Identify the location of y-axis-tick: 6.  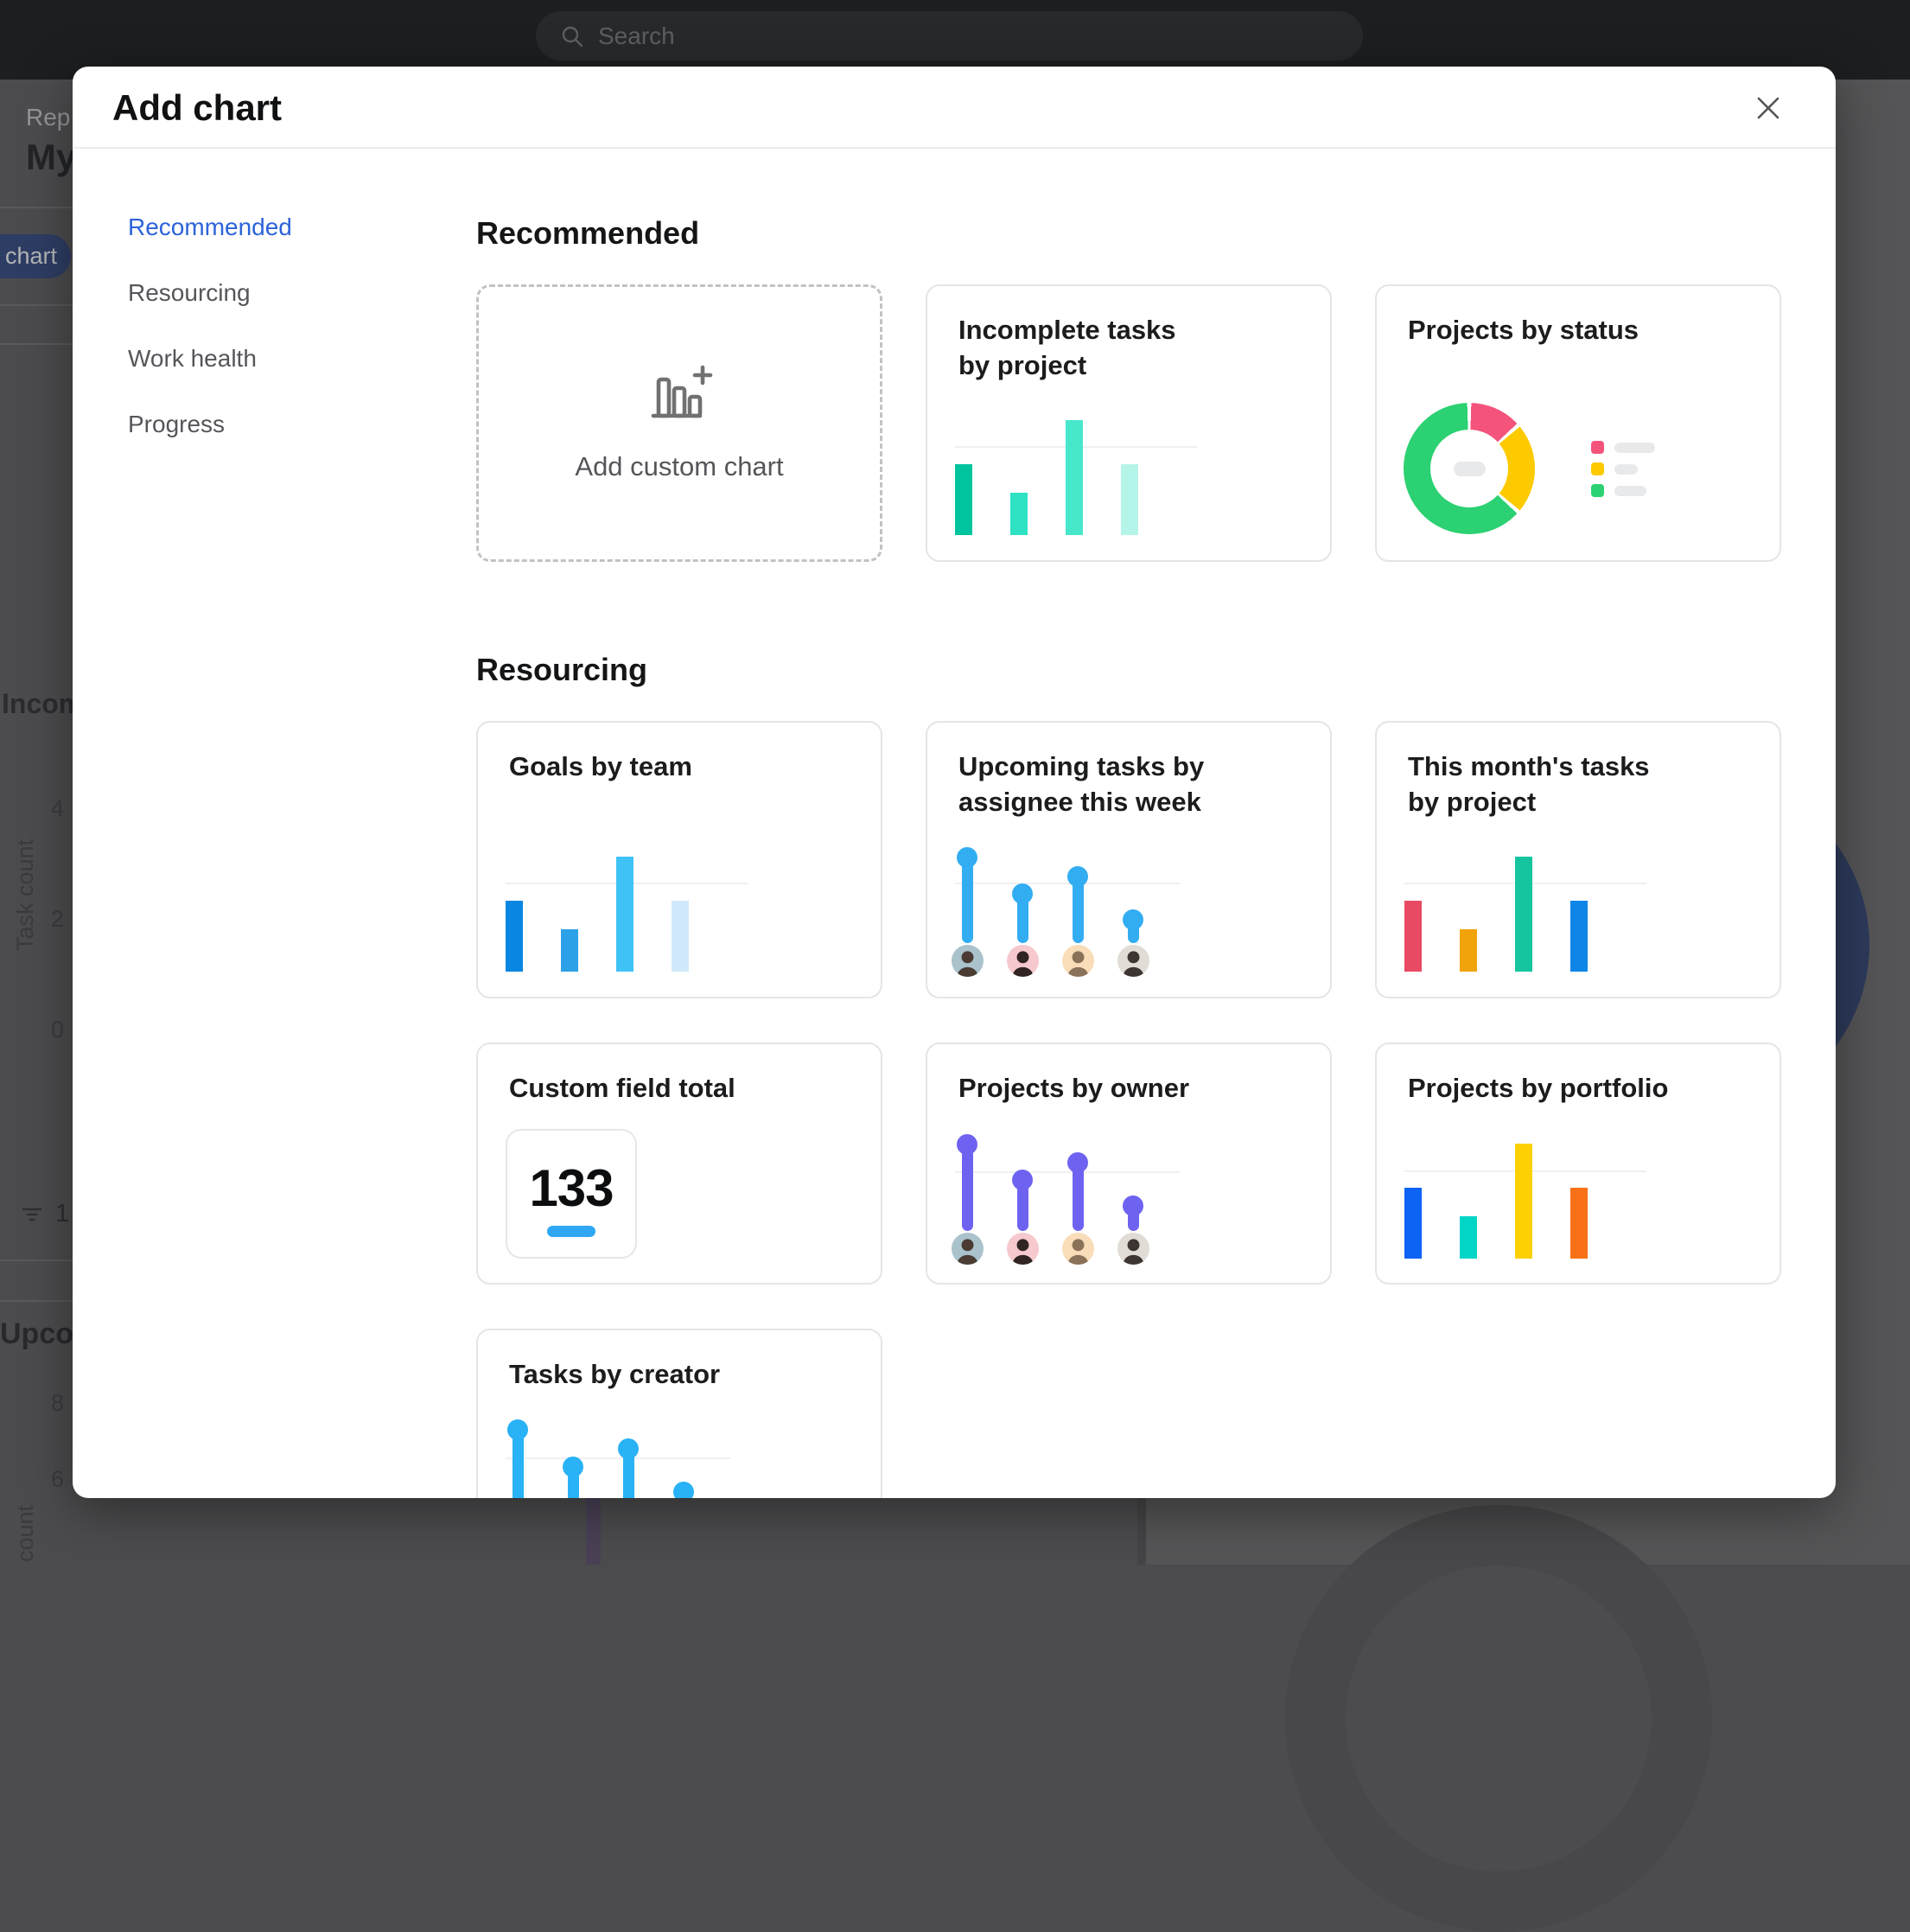
(57, 1479).